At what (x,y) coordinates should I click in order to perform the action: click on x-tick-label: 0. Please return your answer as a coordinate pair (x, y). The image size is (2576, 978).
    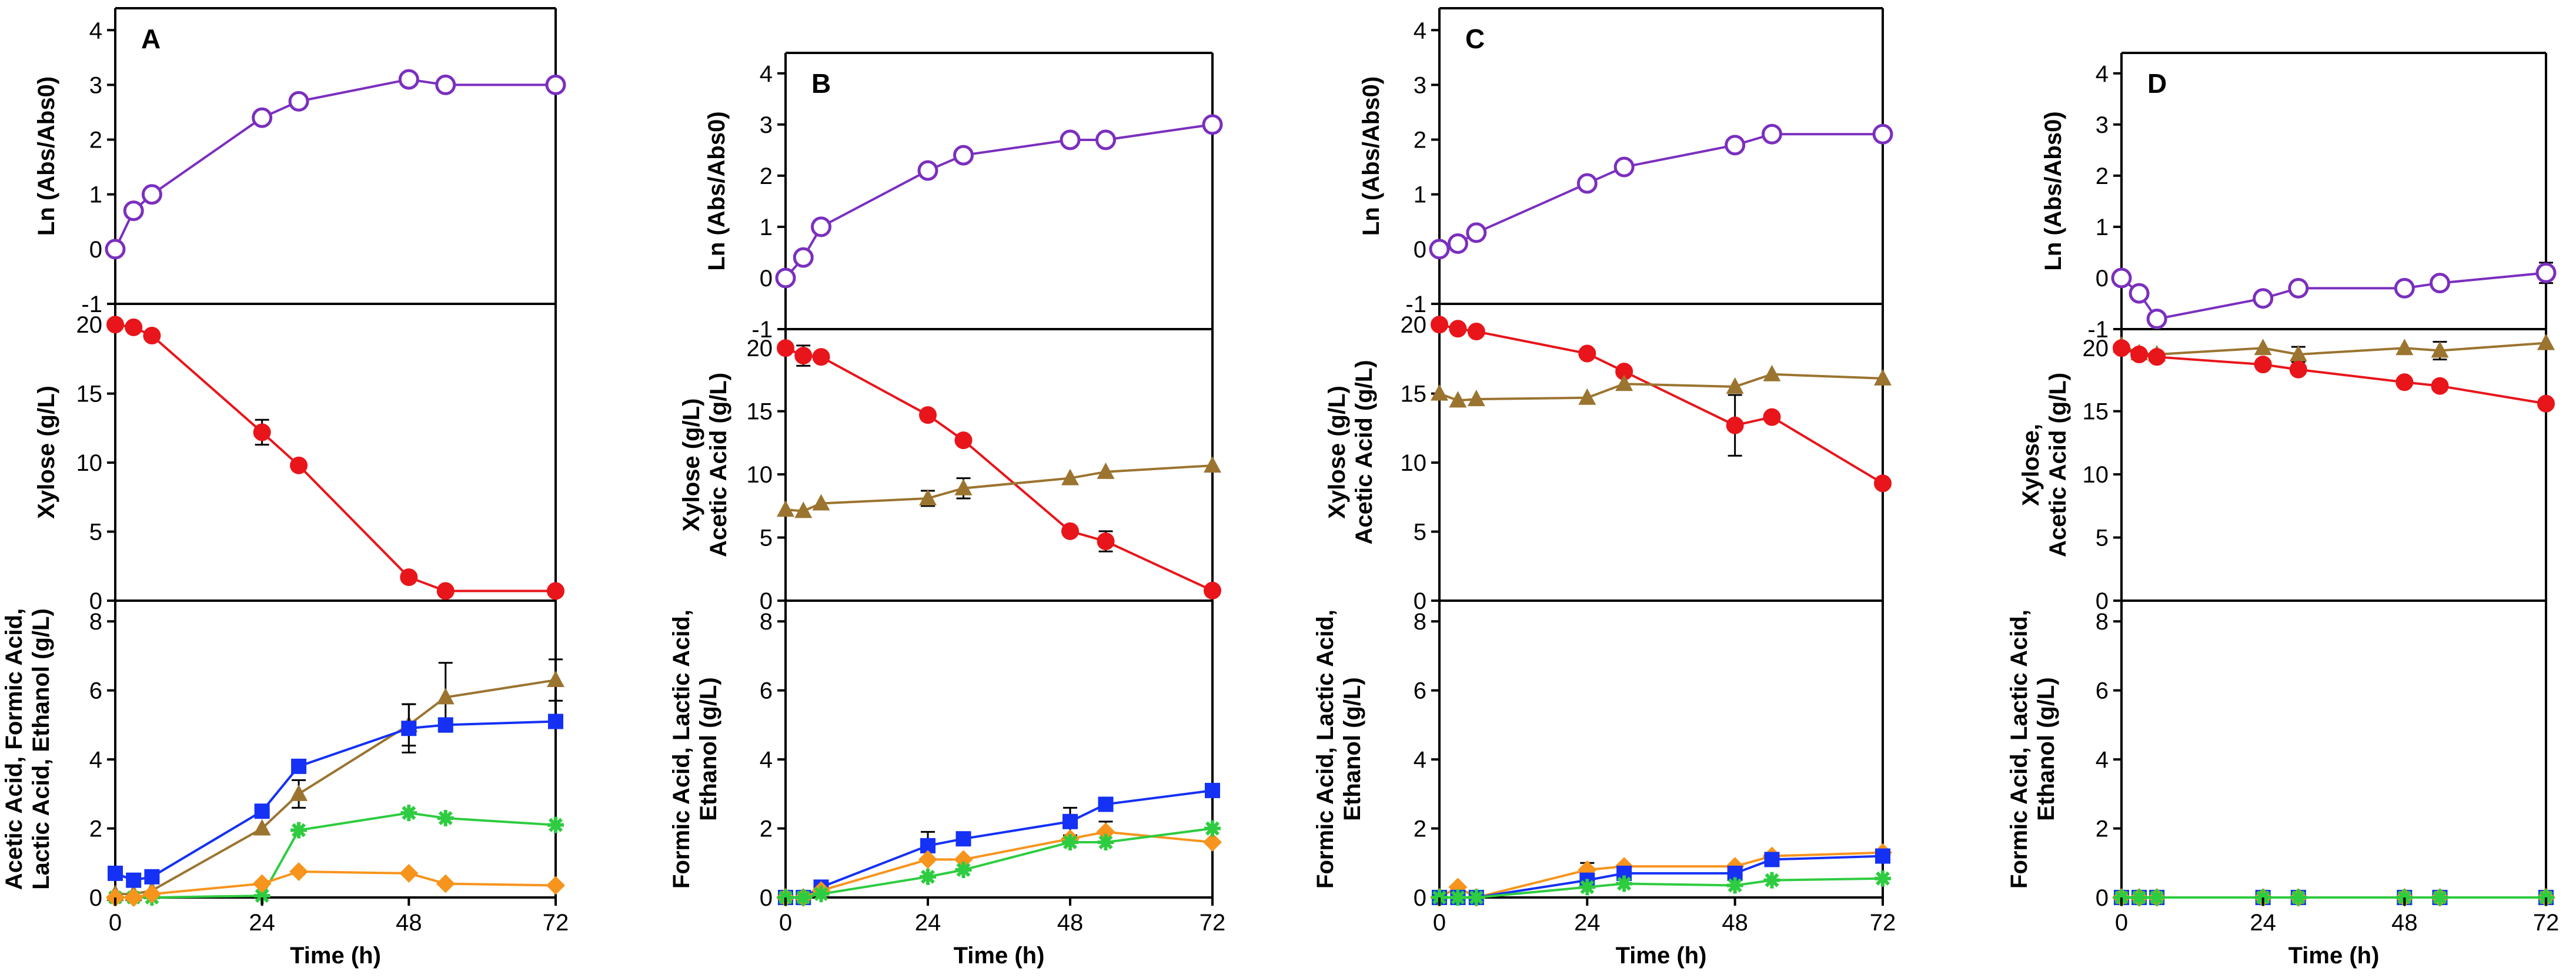
    Looking at the image, I should click on (2121, 923).